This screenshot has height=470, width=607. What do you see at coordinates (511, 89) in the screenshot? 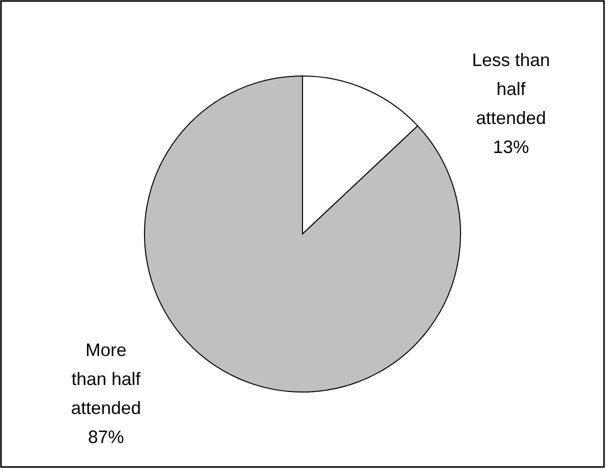
I see `slice-label: Less than half attended` at bounding box center [511, 89].